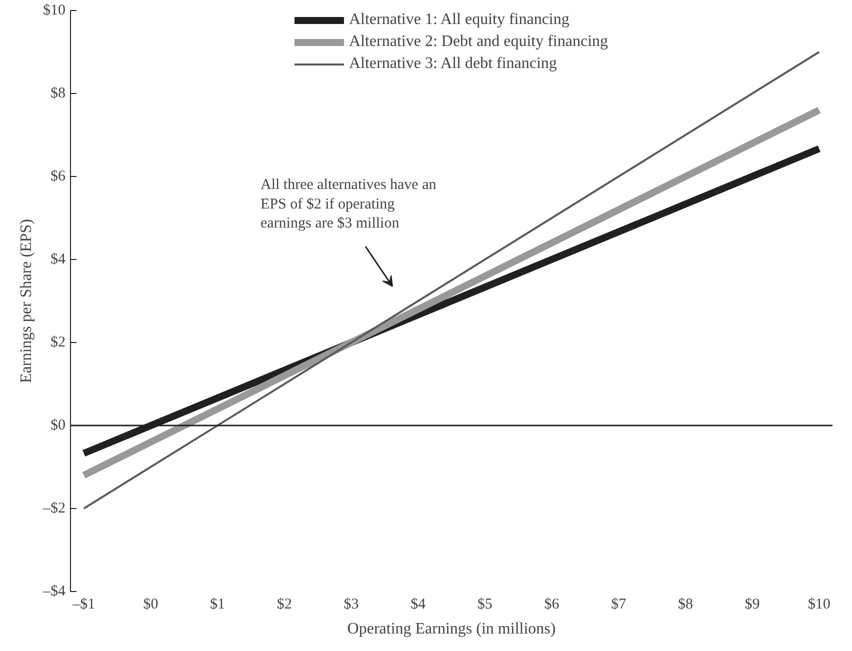 The image size is (852, 651). What do you see at coordinates (459, 20) in the screenshot?
I see `legend-label: Alternative 1: All equity financing` at bounding box center [459, 20].